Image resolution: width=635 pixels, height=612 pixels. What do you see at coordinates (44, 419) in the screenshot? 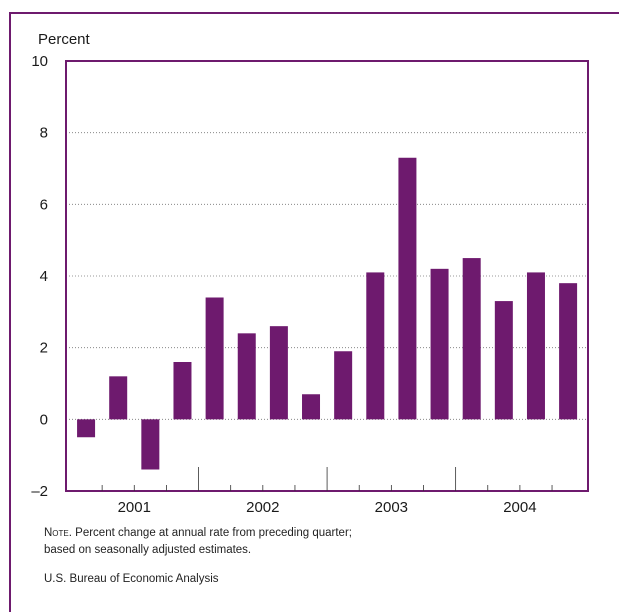
I see `y-tick-label: 0` at bounding box center [44, 419].